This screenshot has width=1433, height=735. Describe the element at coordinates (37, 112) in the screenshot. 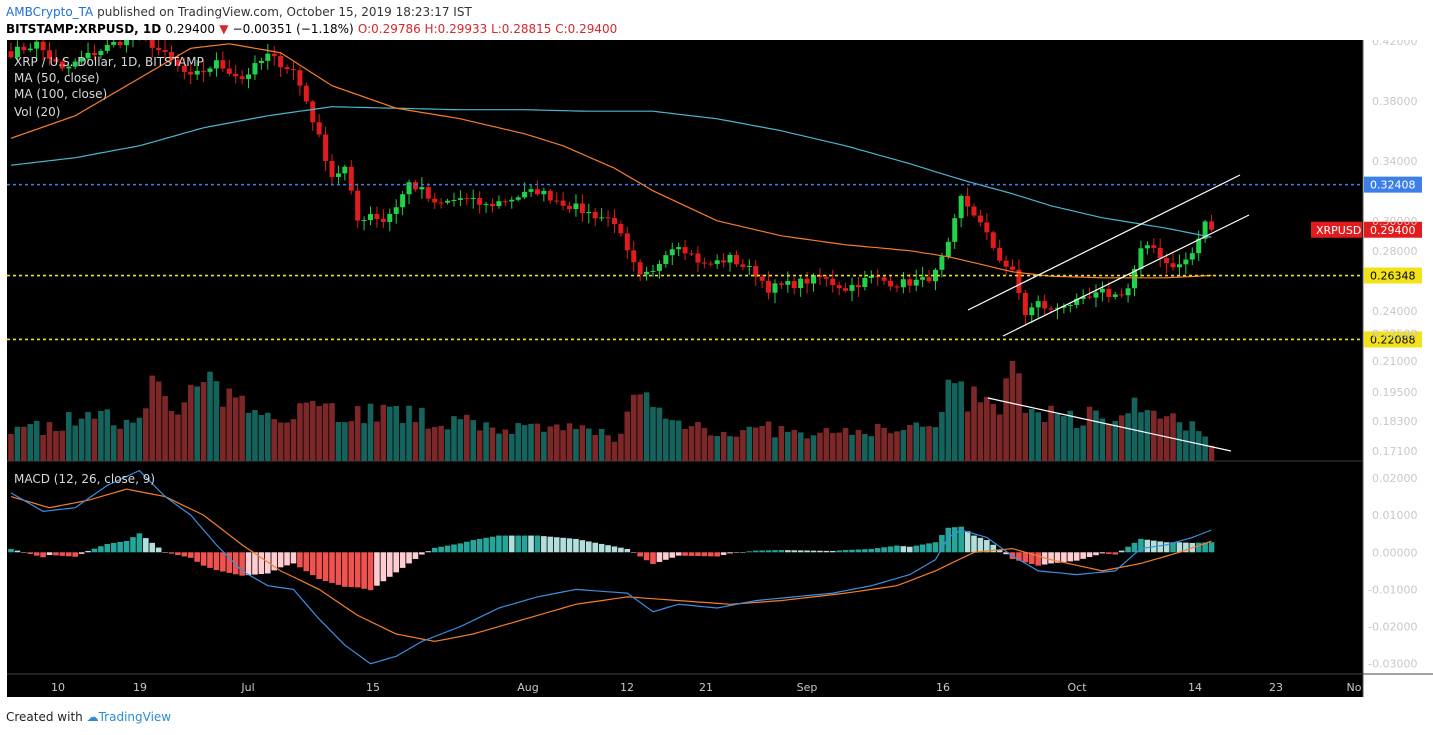

I see `legend-volume: Vol (20)` at that location.